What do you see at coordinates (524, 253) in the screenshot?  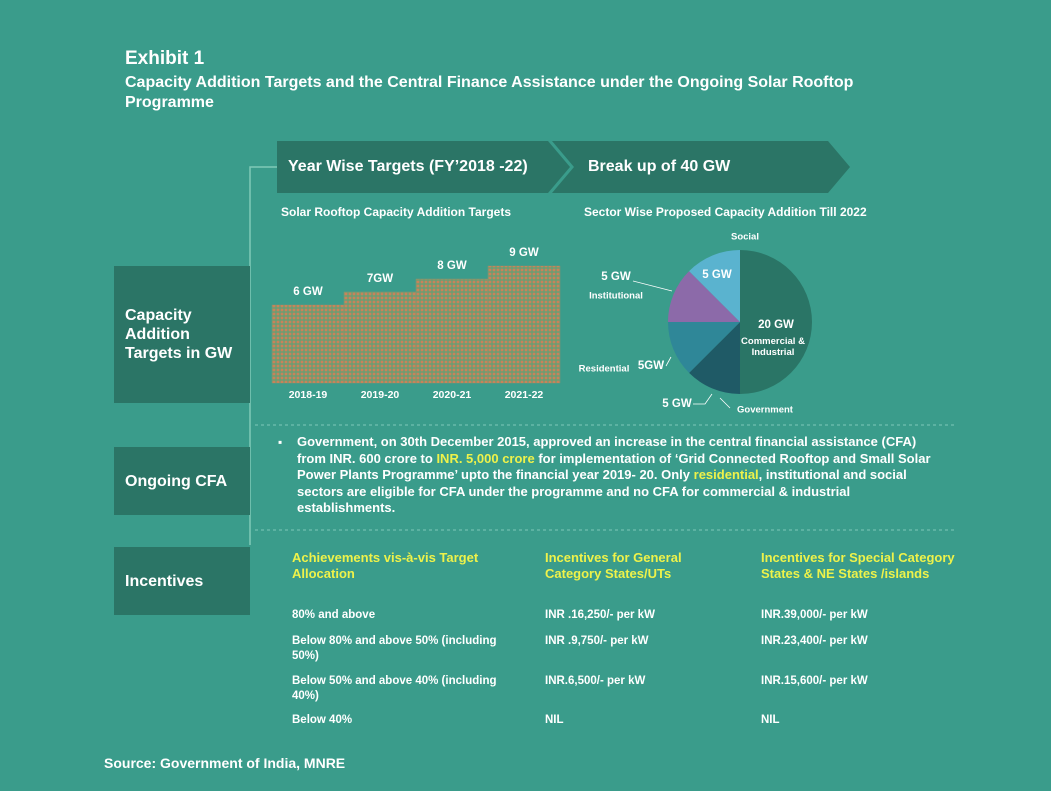 I see `value-label: 9 GW` at bounding box center [524, 253].